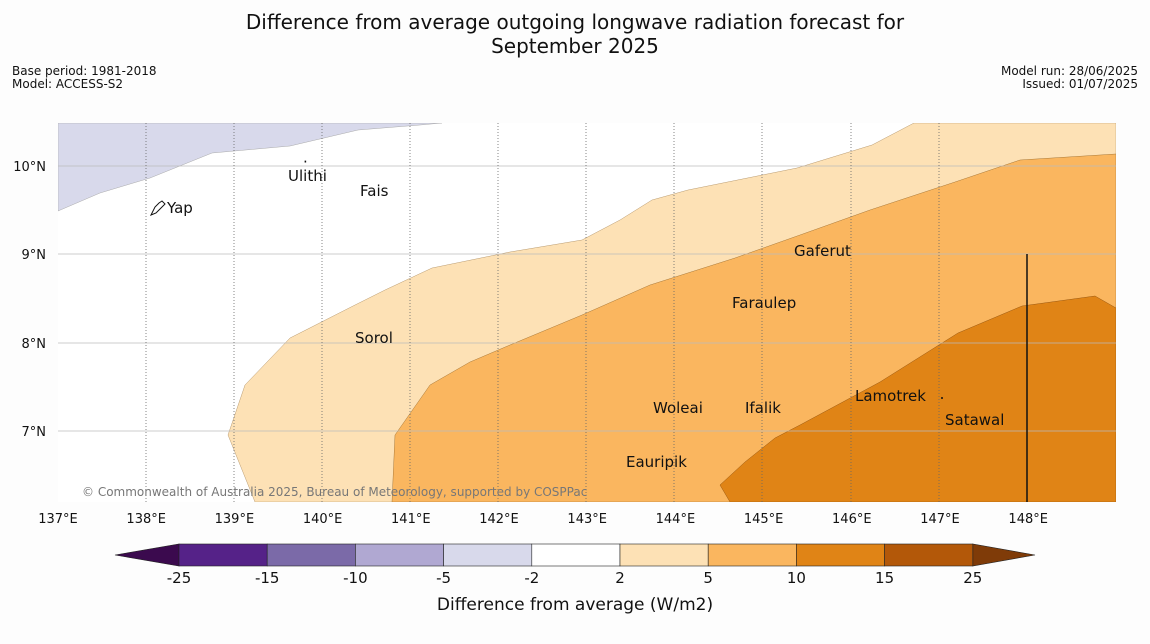 This screenshot has width=1150, height=644. What do you see at coordinates (940, 519) in the screenshot?
I see `lon-tick-label: 147°E` at bounding box center [940, 519].